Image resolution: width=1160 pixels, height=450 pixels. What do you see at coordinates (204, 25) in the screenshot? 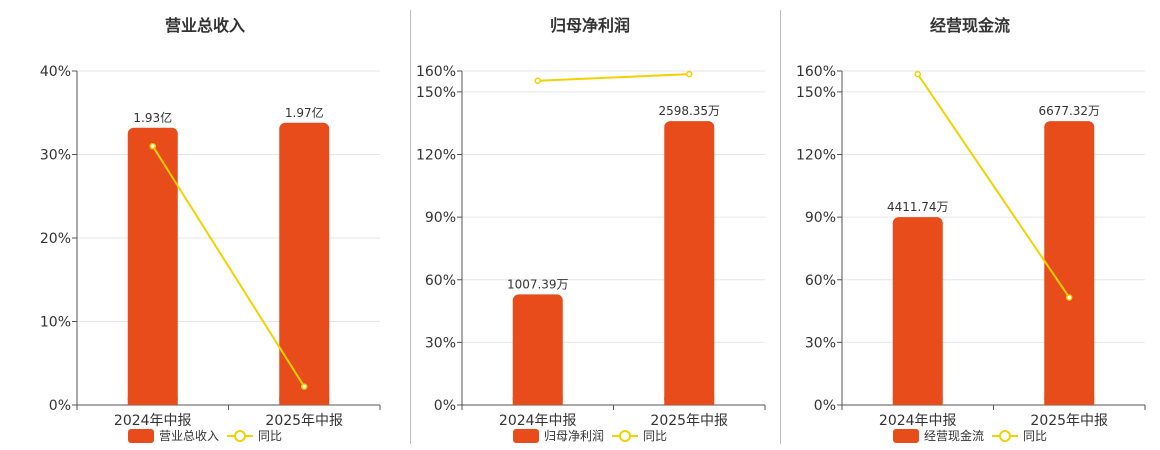
I see `chart-title: 营业总收入` at bounding box center [204, 25].